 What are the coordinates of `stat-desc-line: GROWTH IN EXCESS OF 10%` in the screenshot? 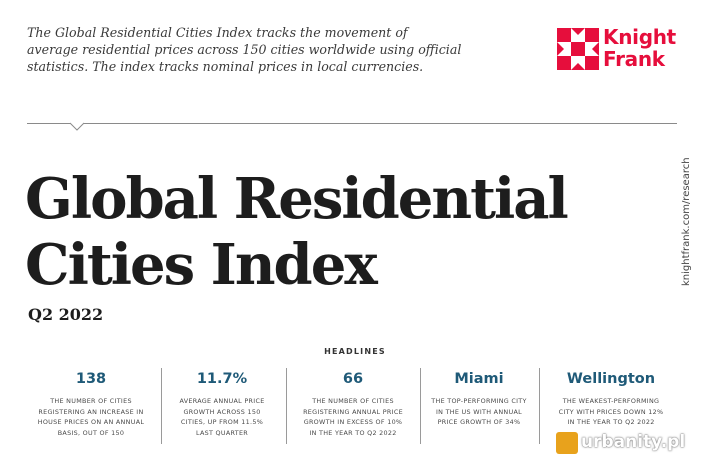 It's located at (353, 422).